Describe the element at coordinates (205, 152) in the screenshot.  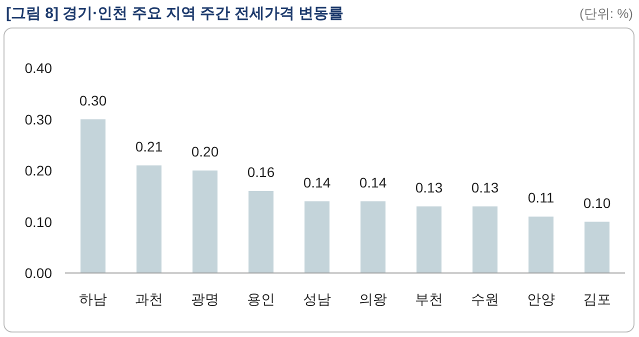
I see `data-label: 0.20` at that location.